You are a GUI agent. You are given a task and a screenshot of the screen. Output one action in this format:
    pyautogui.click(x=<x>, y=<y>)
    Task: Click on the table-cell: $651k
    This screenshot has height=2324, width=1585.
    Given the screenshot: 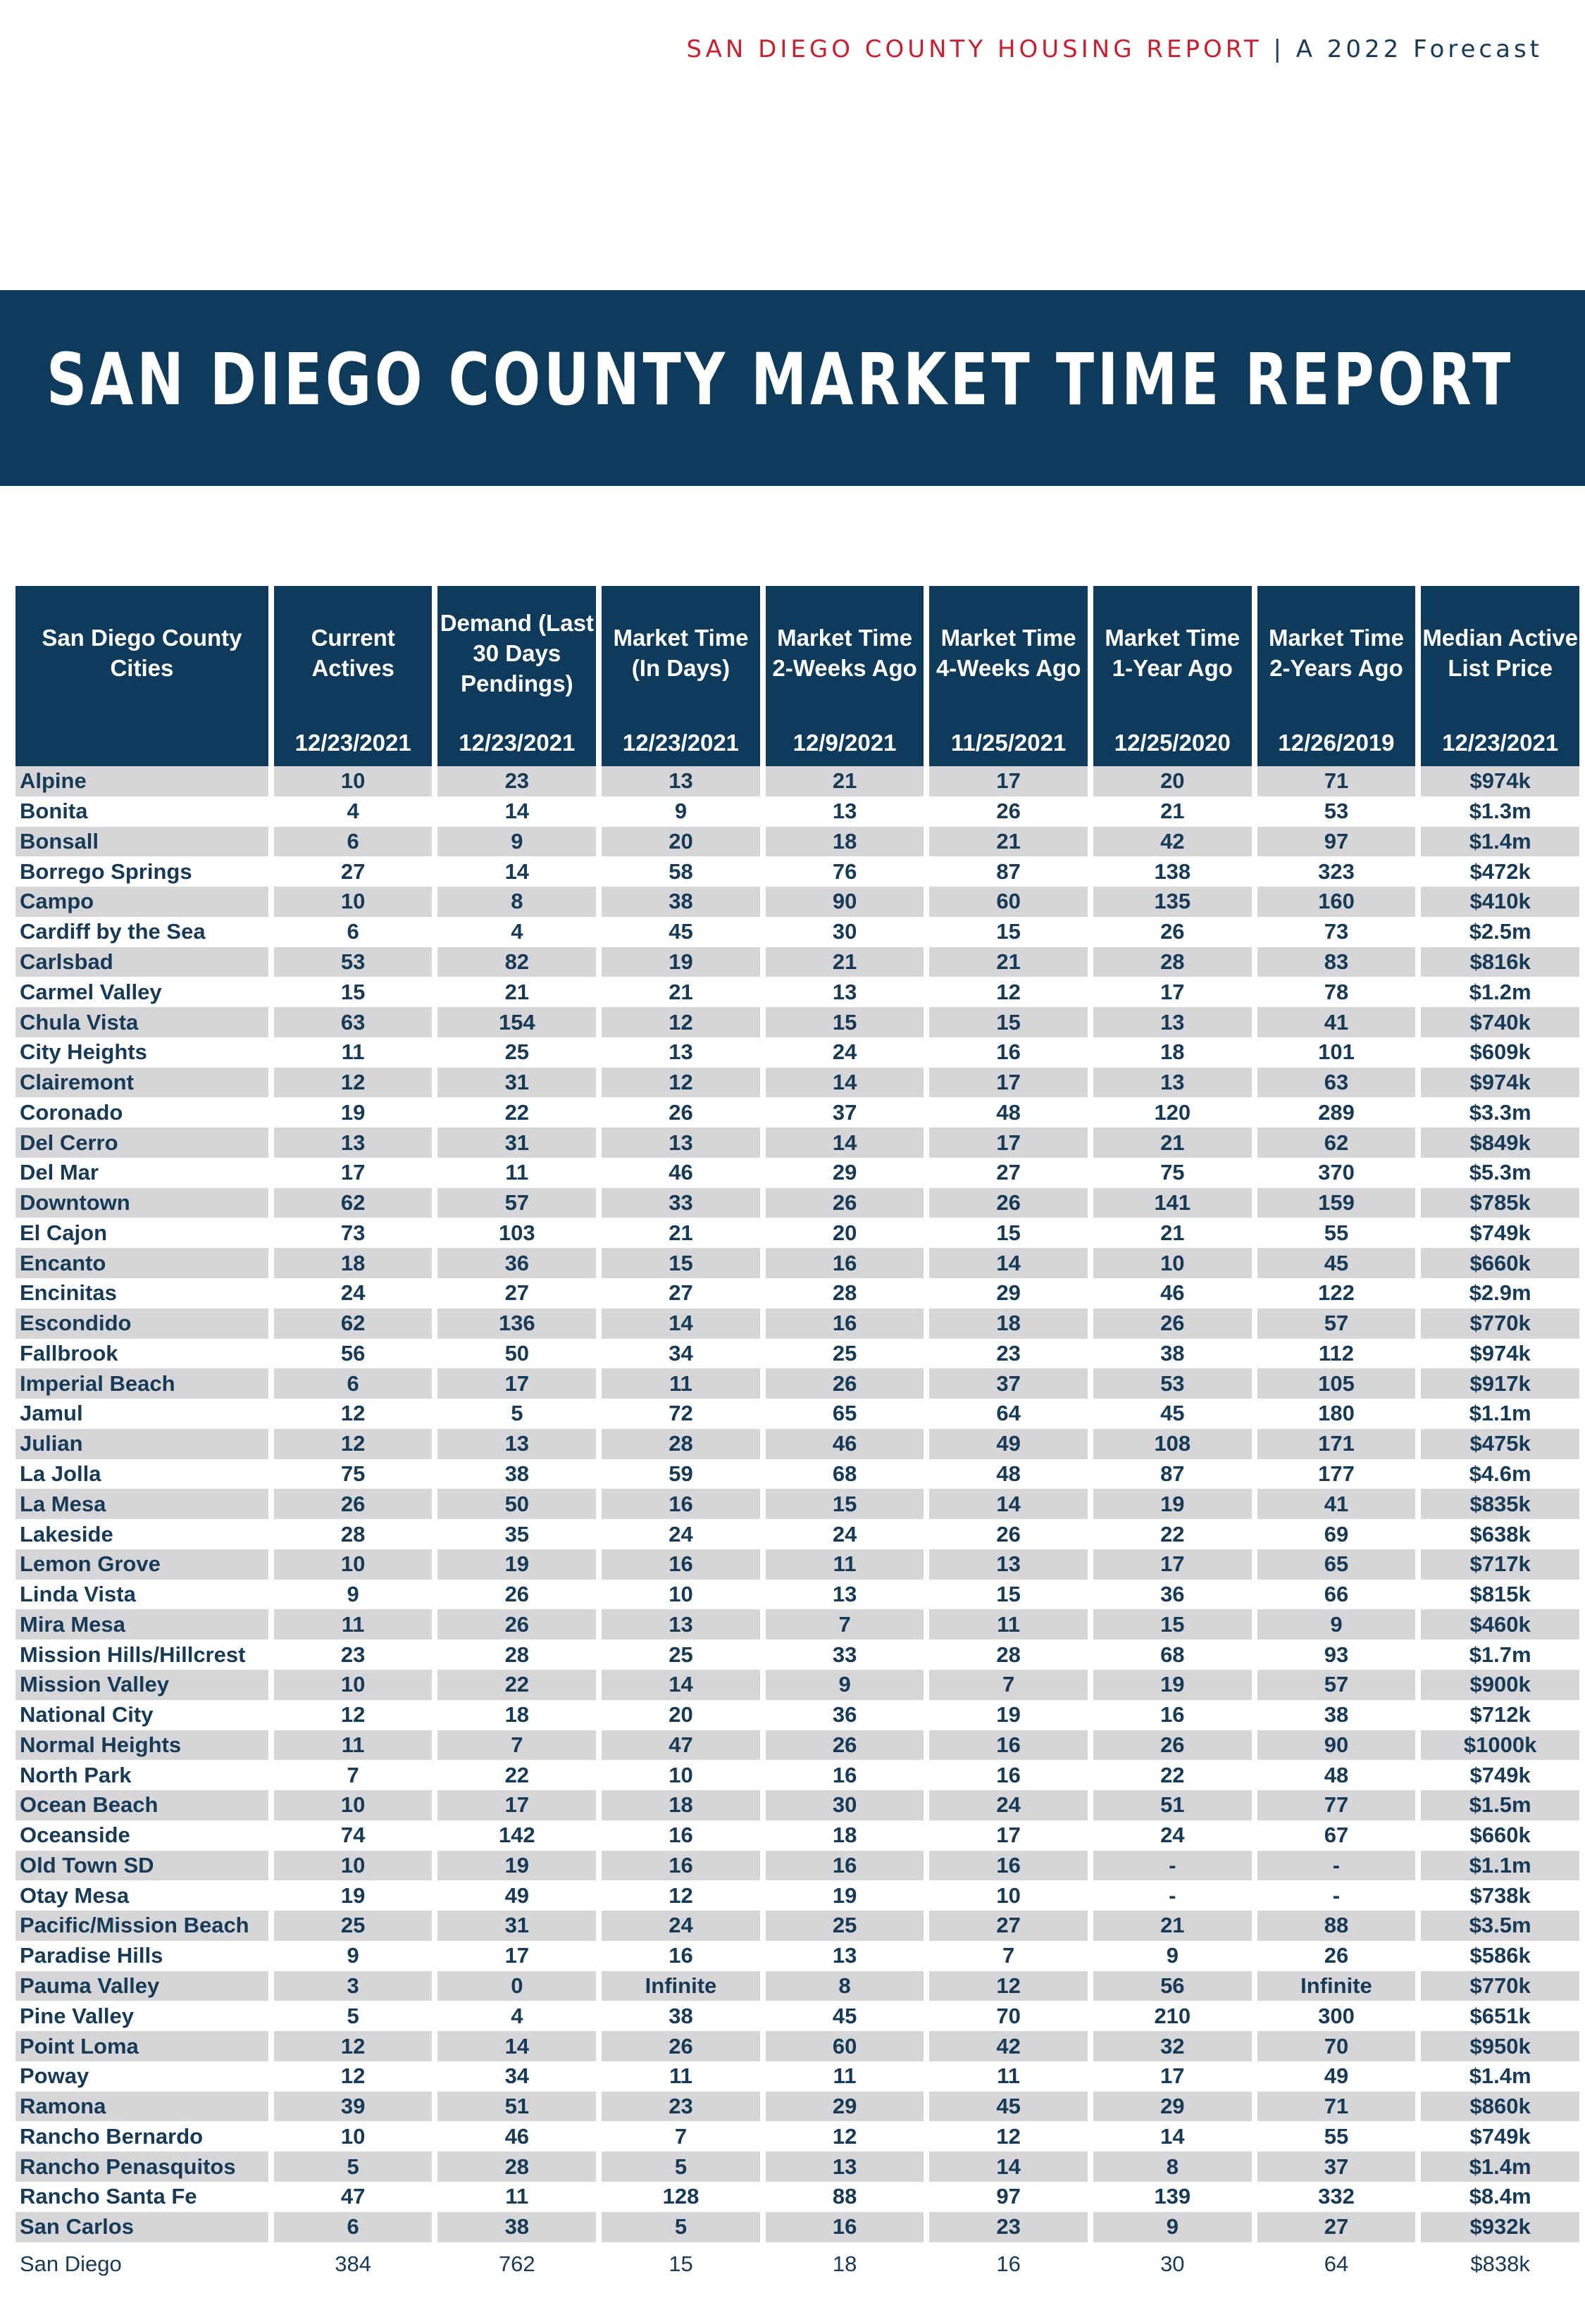 What is the action you would take?
    pyautogui.click(x=1500, y=2015)
    